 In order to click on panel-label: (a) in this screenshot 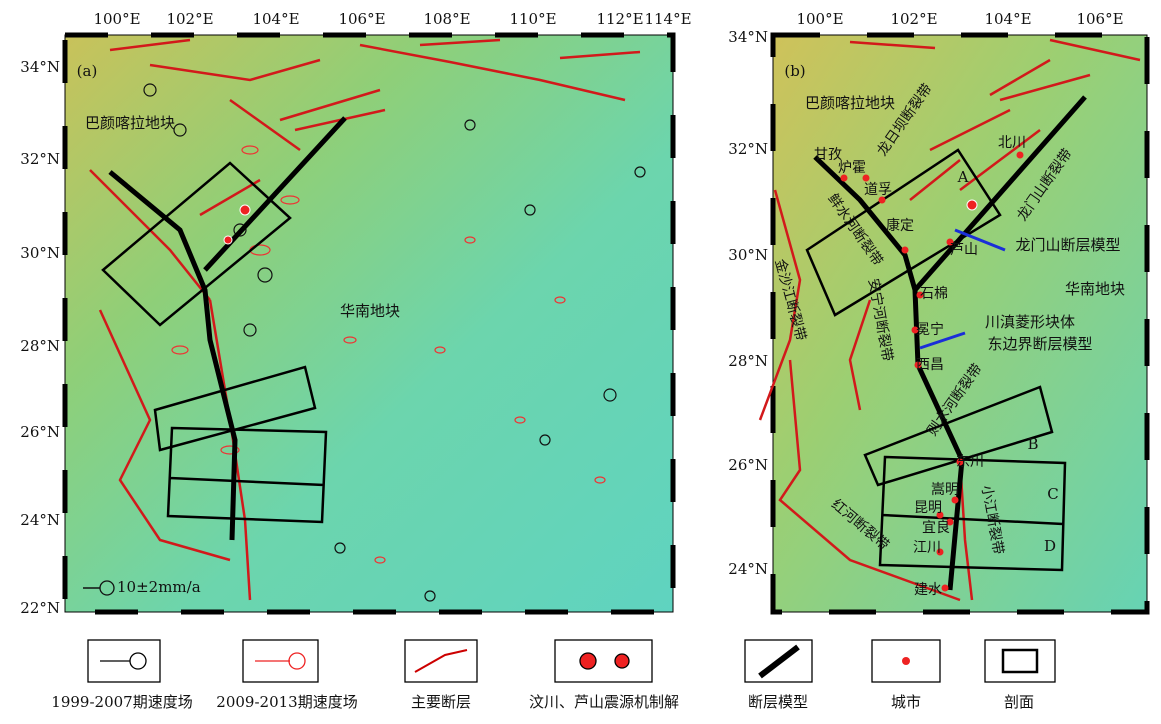, I will do `click(87, 71)`.